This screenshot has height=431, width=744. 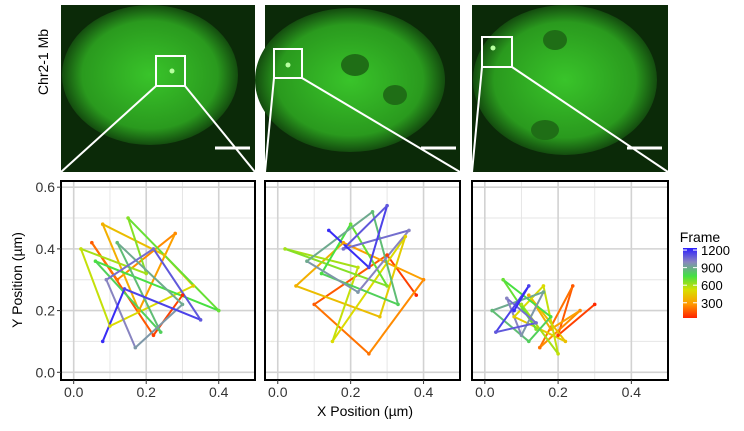 I want to click on row-label: Chr2-1 Mb, so click(x=43, y=62).